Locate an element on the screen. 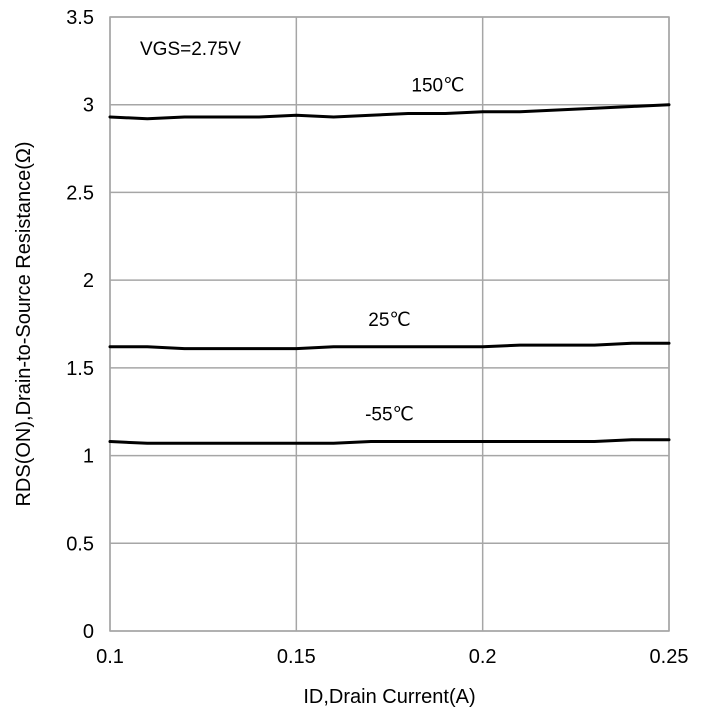  condition-annotation: VGS=2.75V is located at coordinates (190, 49).